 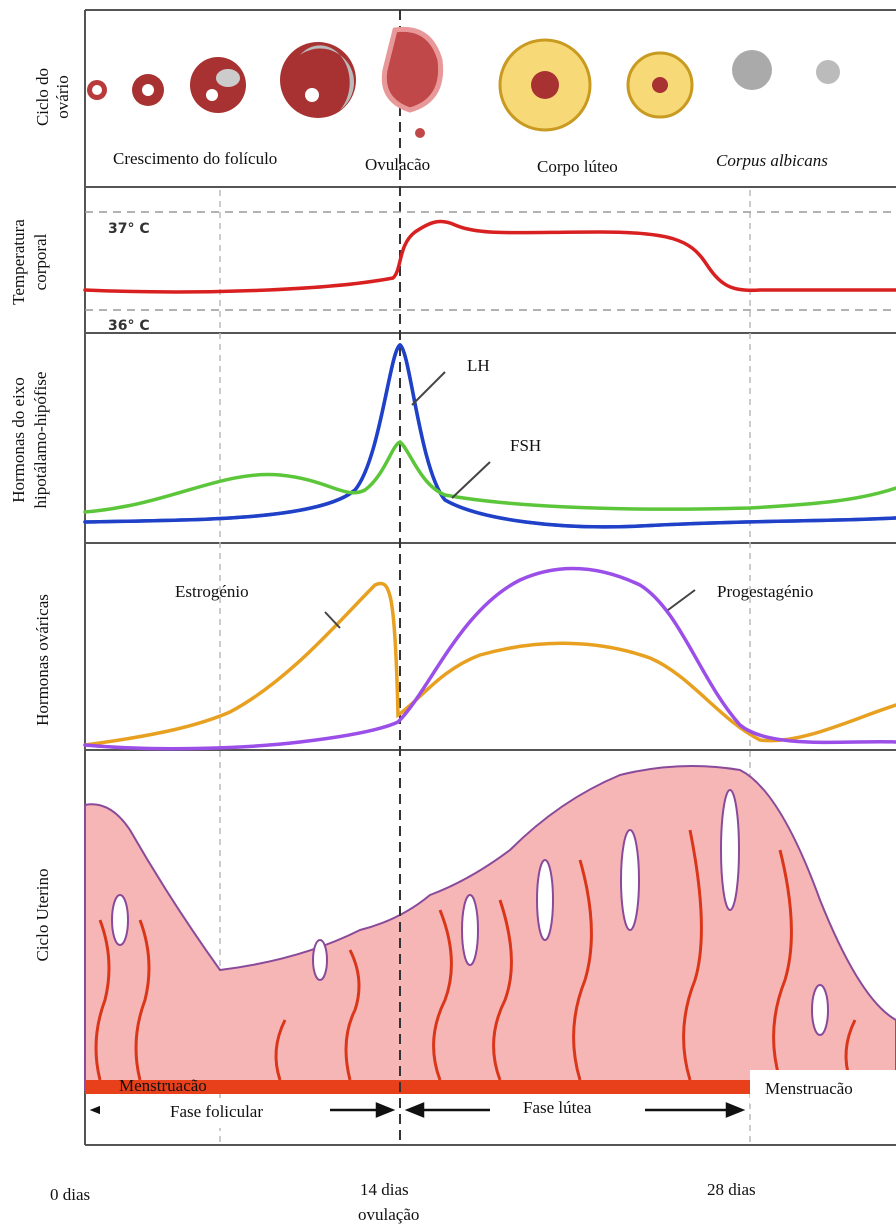 I want to click on hormone-label: Estrogénio, so click(x=212, y=591).